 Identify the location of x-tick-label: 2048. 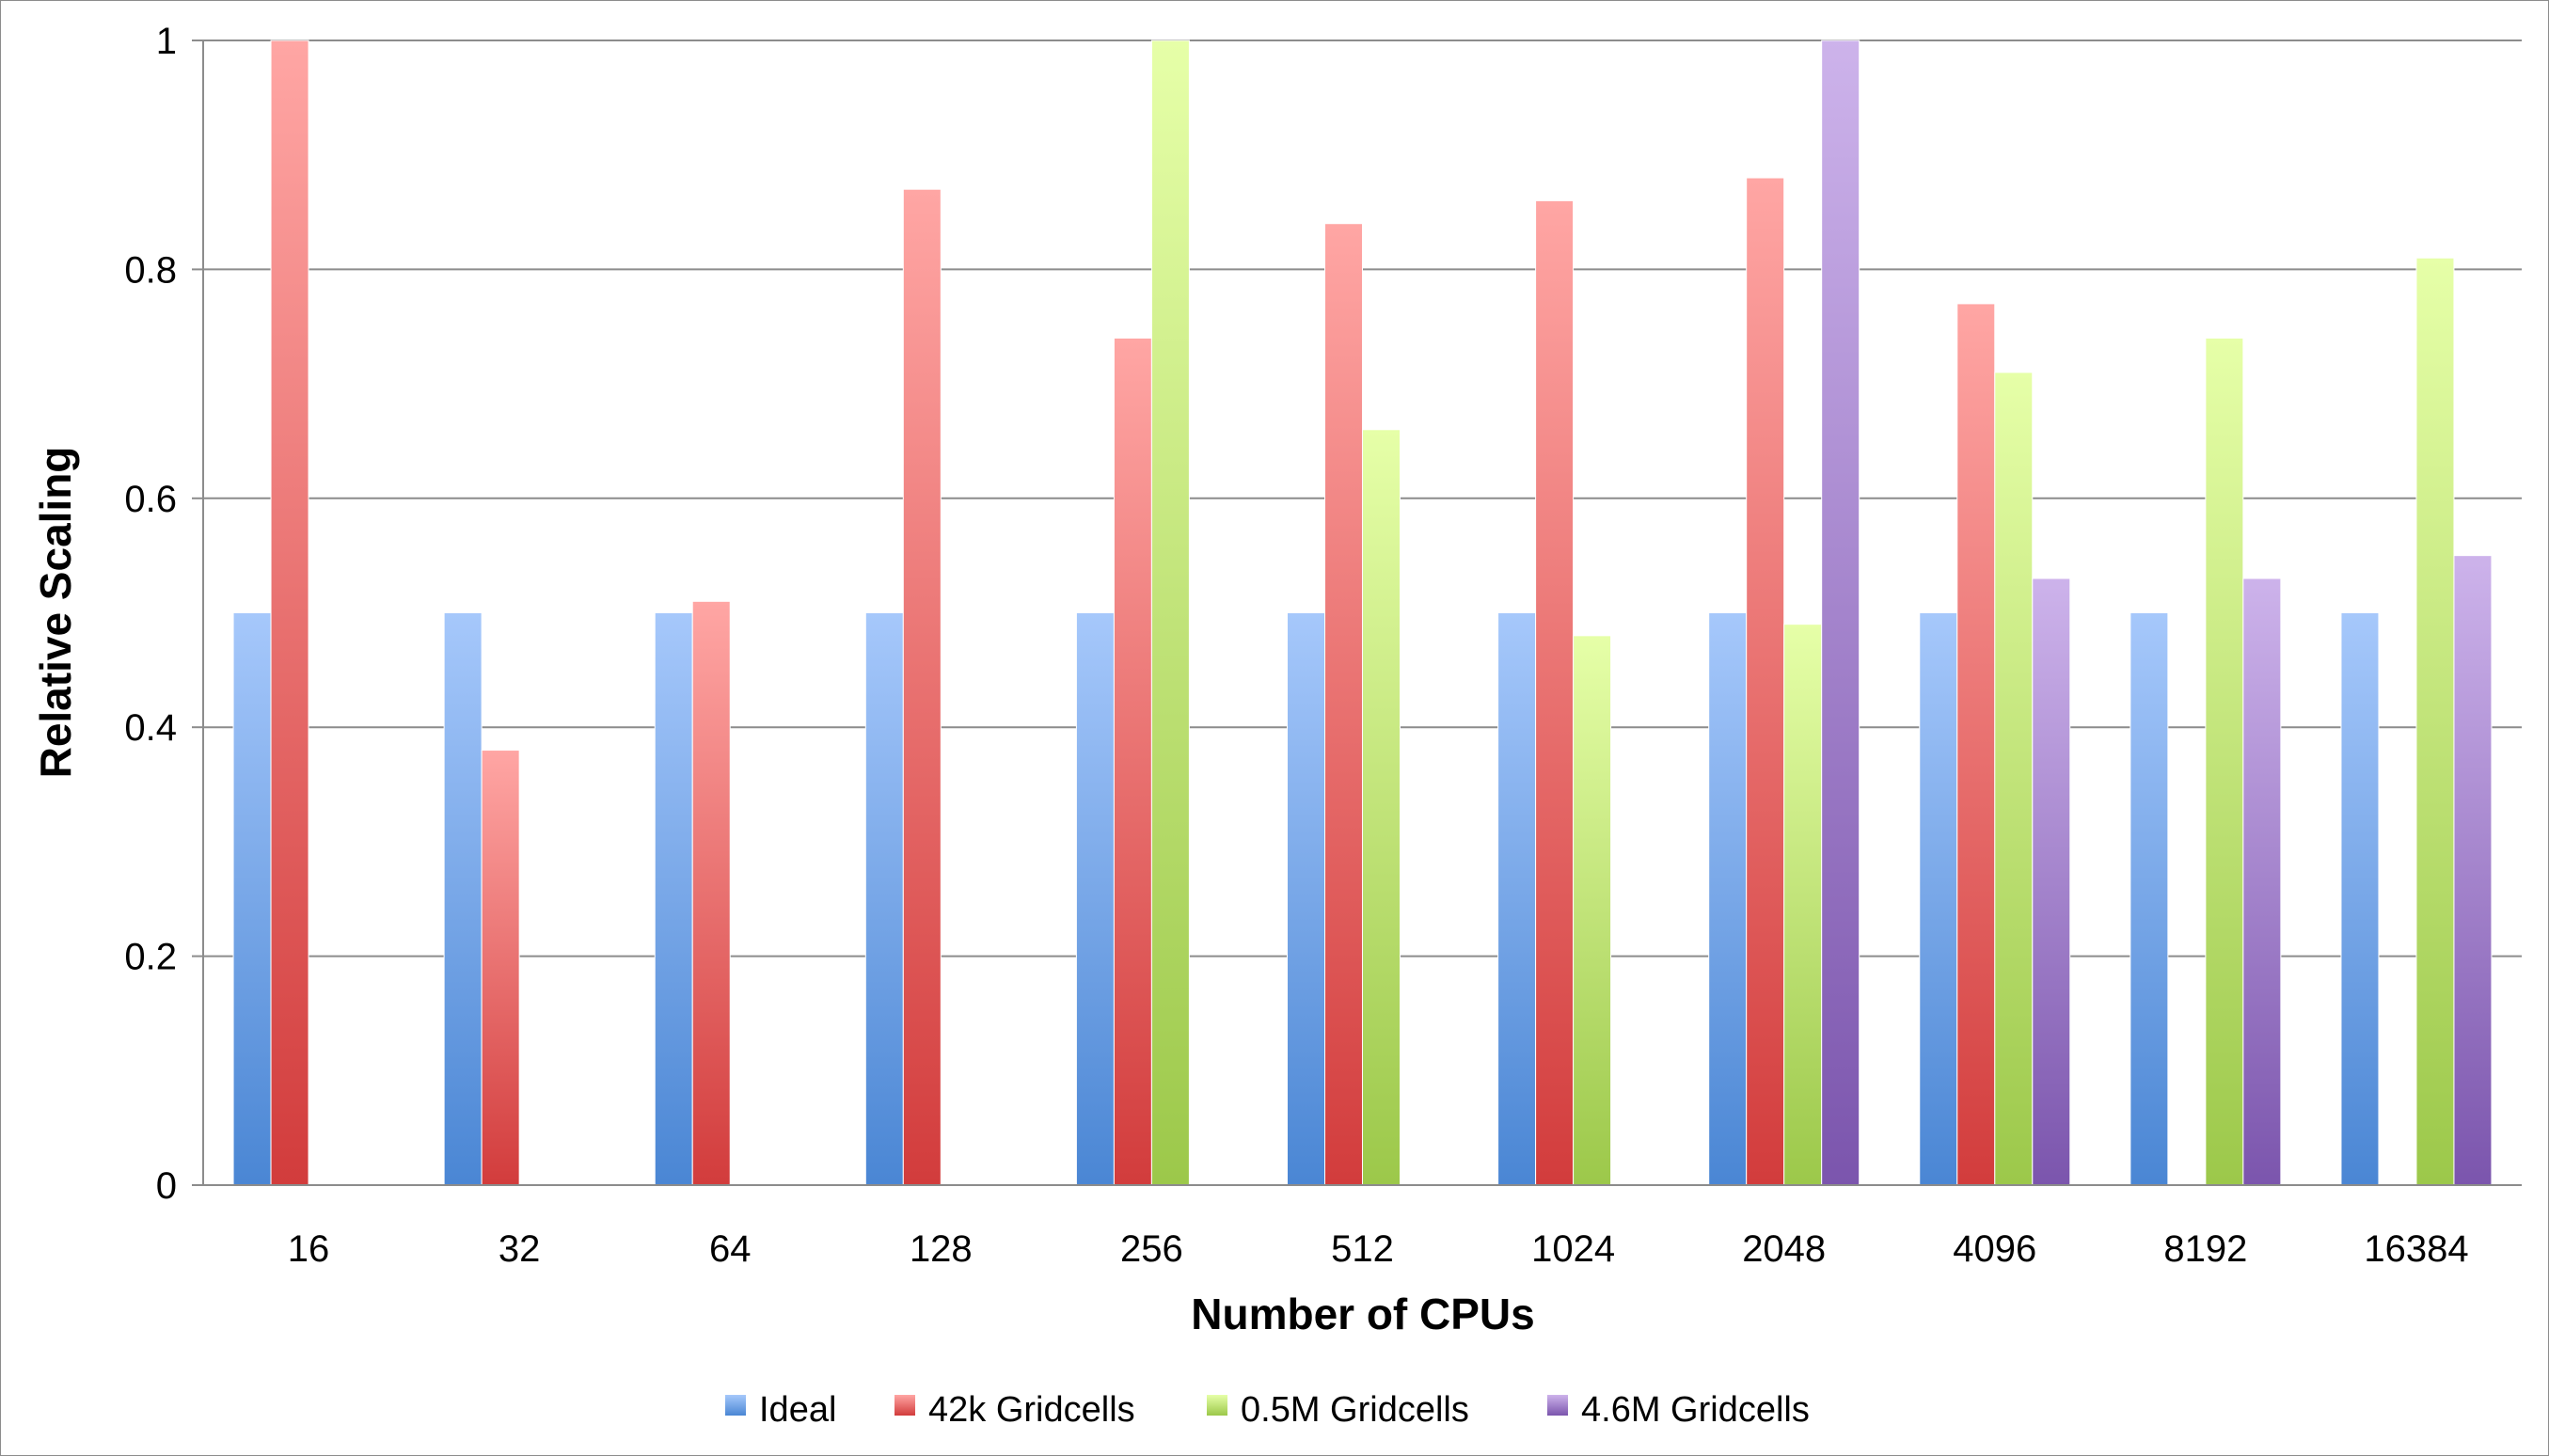
(1784, 1249).